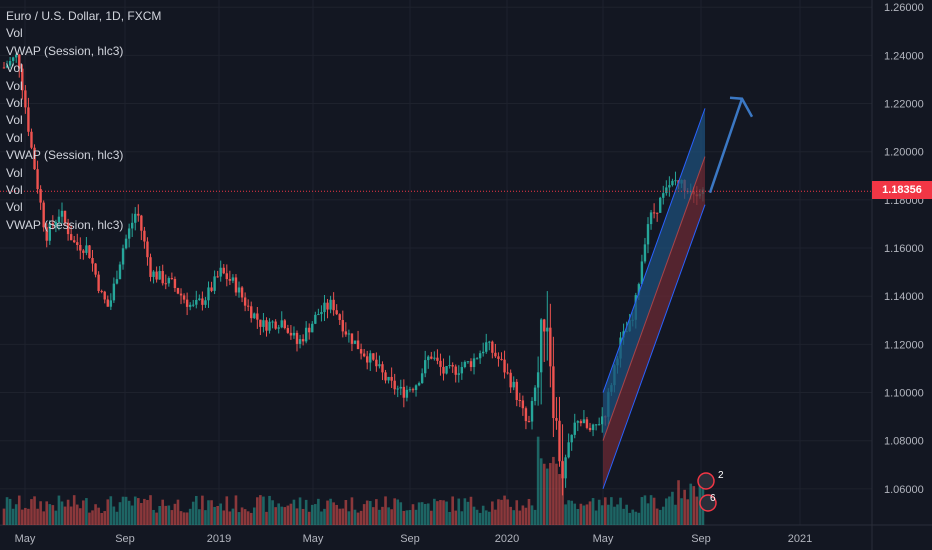  I want to click on x-tick-label: Sep, so click(410, 539).